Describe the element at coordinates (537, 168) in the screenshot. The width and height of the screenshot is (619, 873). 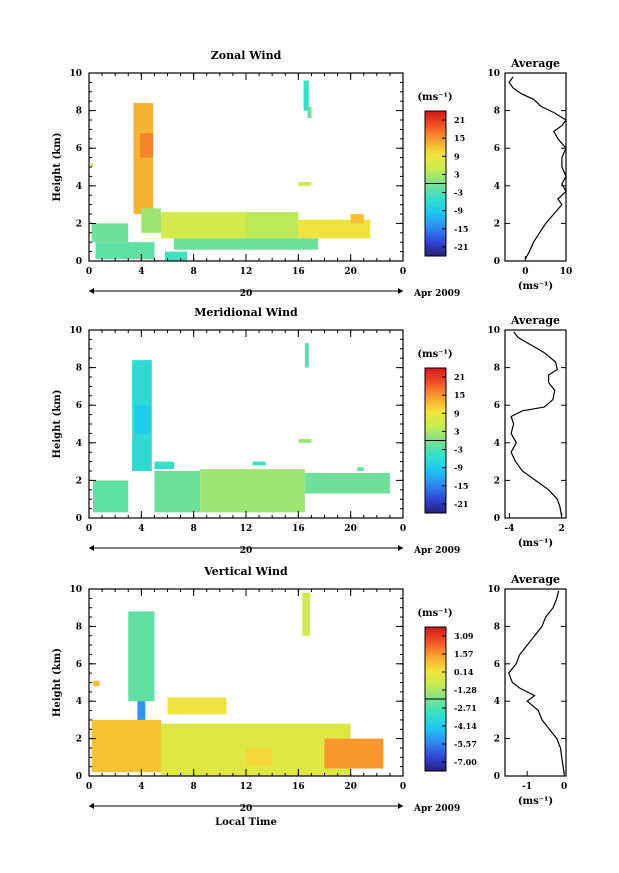
I see `profile-line` at that location.